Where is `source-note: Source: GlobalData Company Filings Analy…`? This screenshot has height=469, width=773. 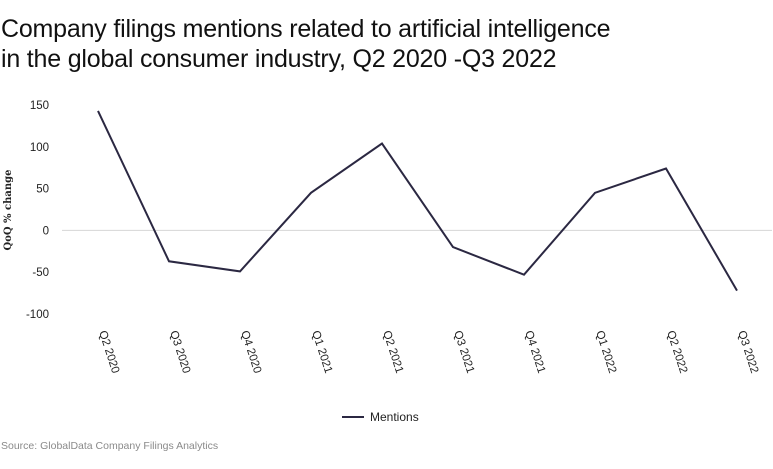 source-note: Source: GlobalData Company Filings Analy… is located at coordinates (110, 446).